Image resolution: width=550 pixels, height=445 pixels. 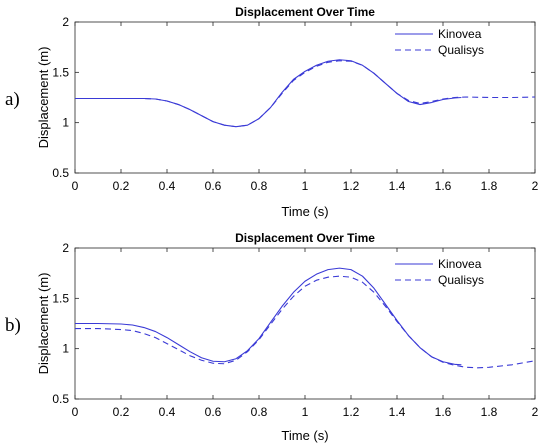 What do you see at coordinates (12, 99) in the screenshot?
I see `panel-label: a)` at bounding box center [12, 99].